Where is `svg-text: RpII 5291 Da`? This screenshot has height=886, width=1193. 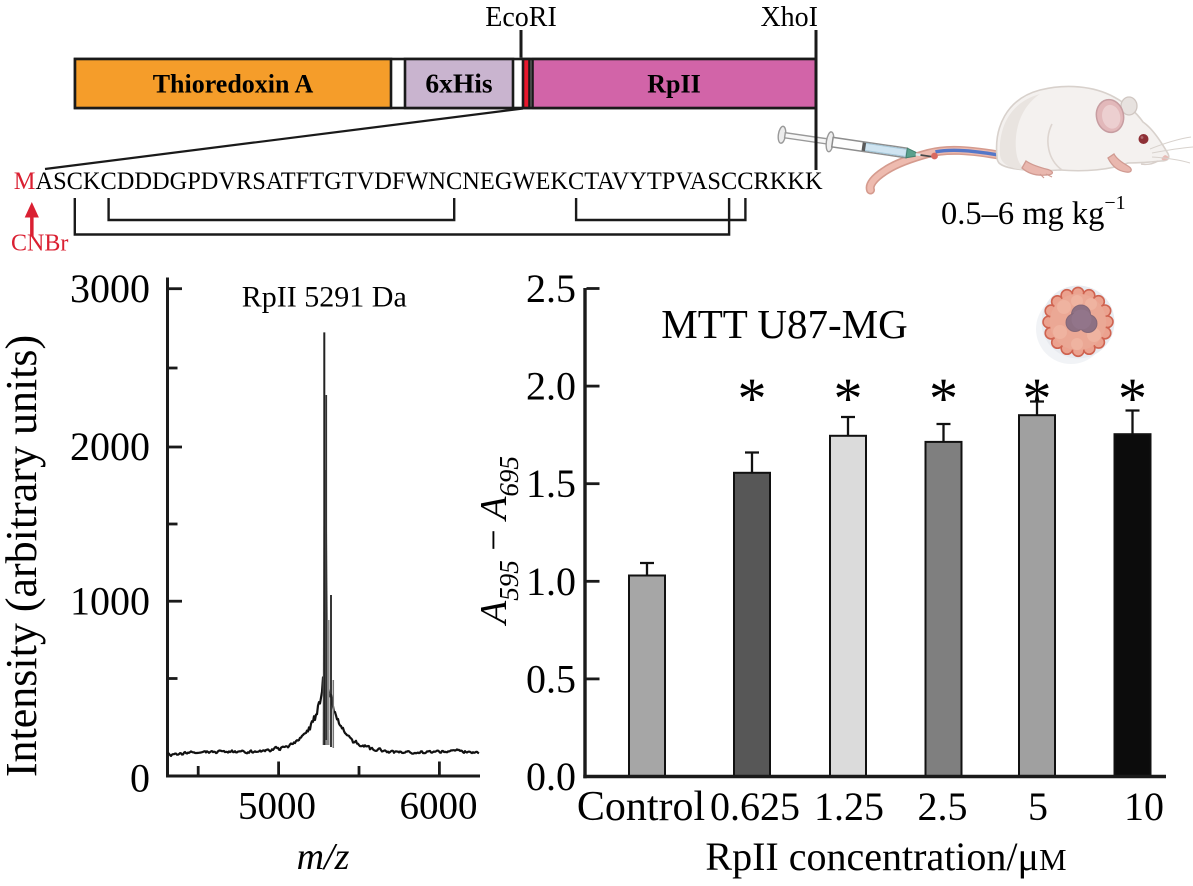 svg-text: RpII 5291 Da is located at coordinates (324, 296).